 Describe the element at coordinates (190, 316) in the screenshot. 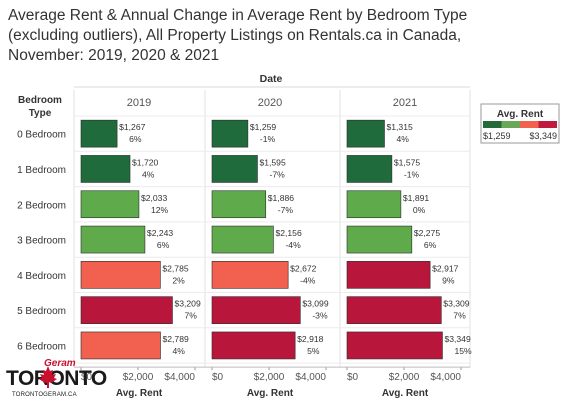

I see `bar-change-label: 7%` at that location.